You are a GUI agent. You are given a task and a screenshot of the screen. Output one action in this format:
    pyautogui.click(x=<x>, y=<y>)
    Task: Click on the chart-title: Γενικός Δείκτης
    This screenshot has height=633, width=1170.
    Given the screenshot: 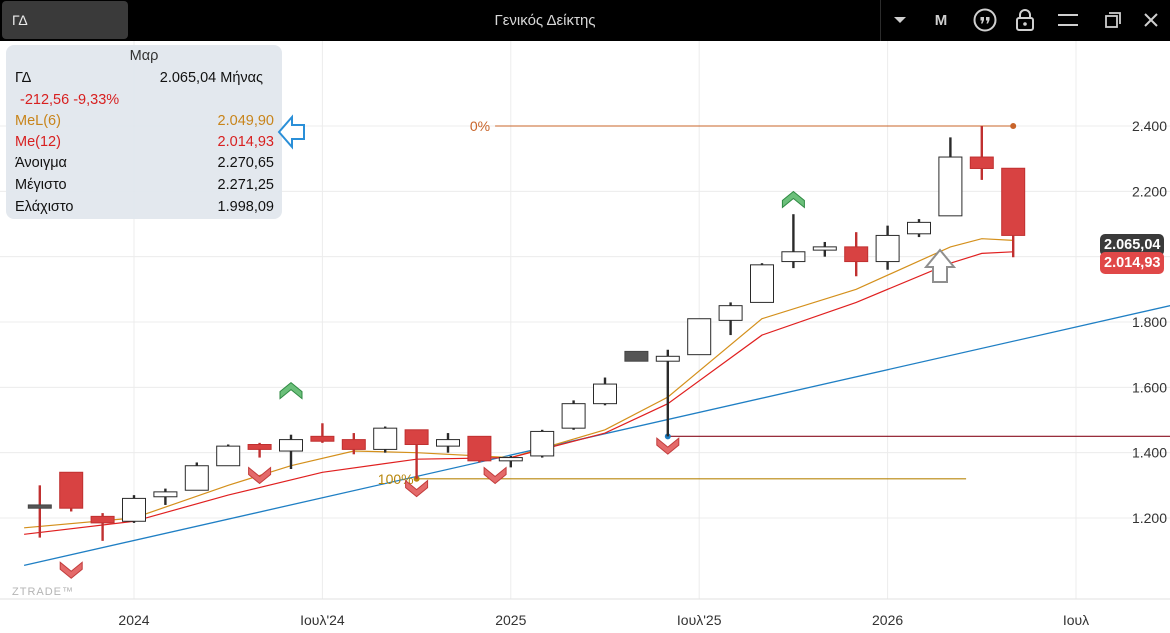 What is the action you would take?
    pyautogui.click(x=545, y=20)
    